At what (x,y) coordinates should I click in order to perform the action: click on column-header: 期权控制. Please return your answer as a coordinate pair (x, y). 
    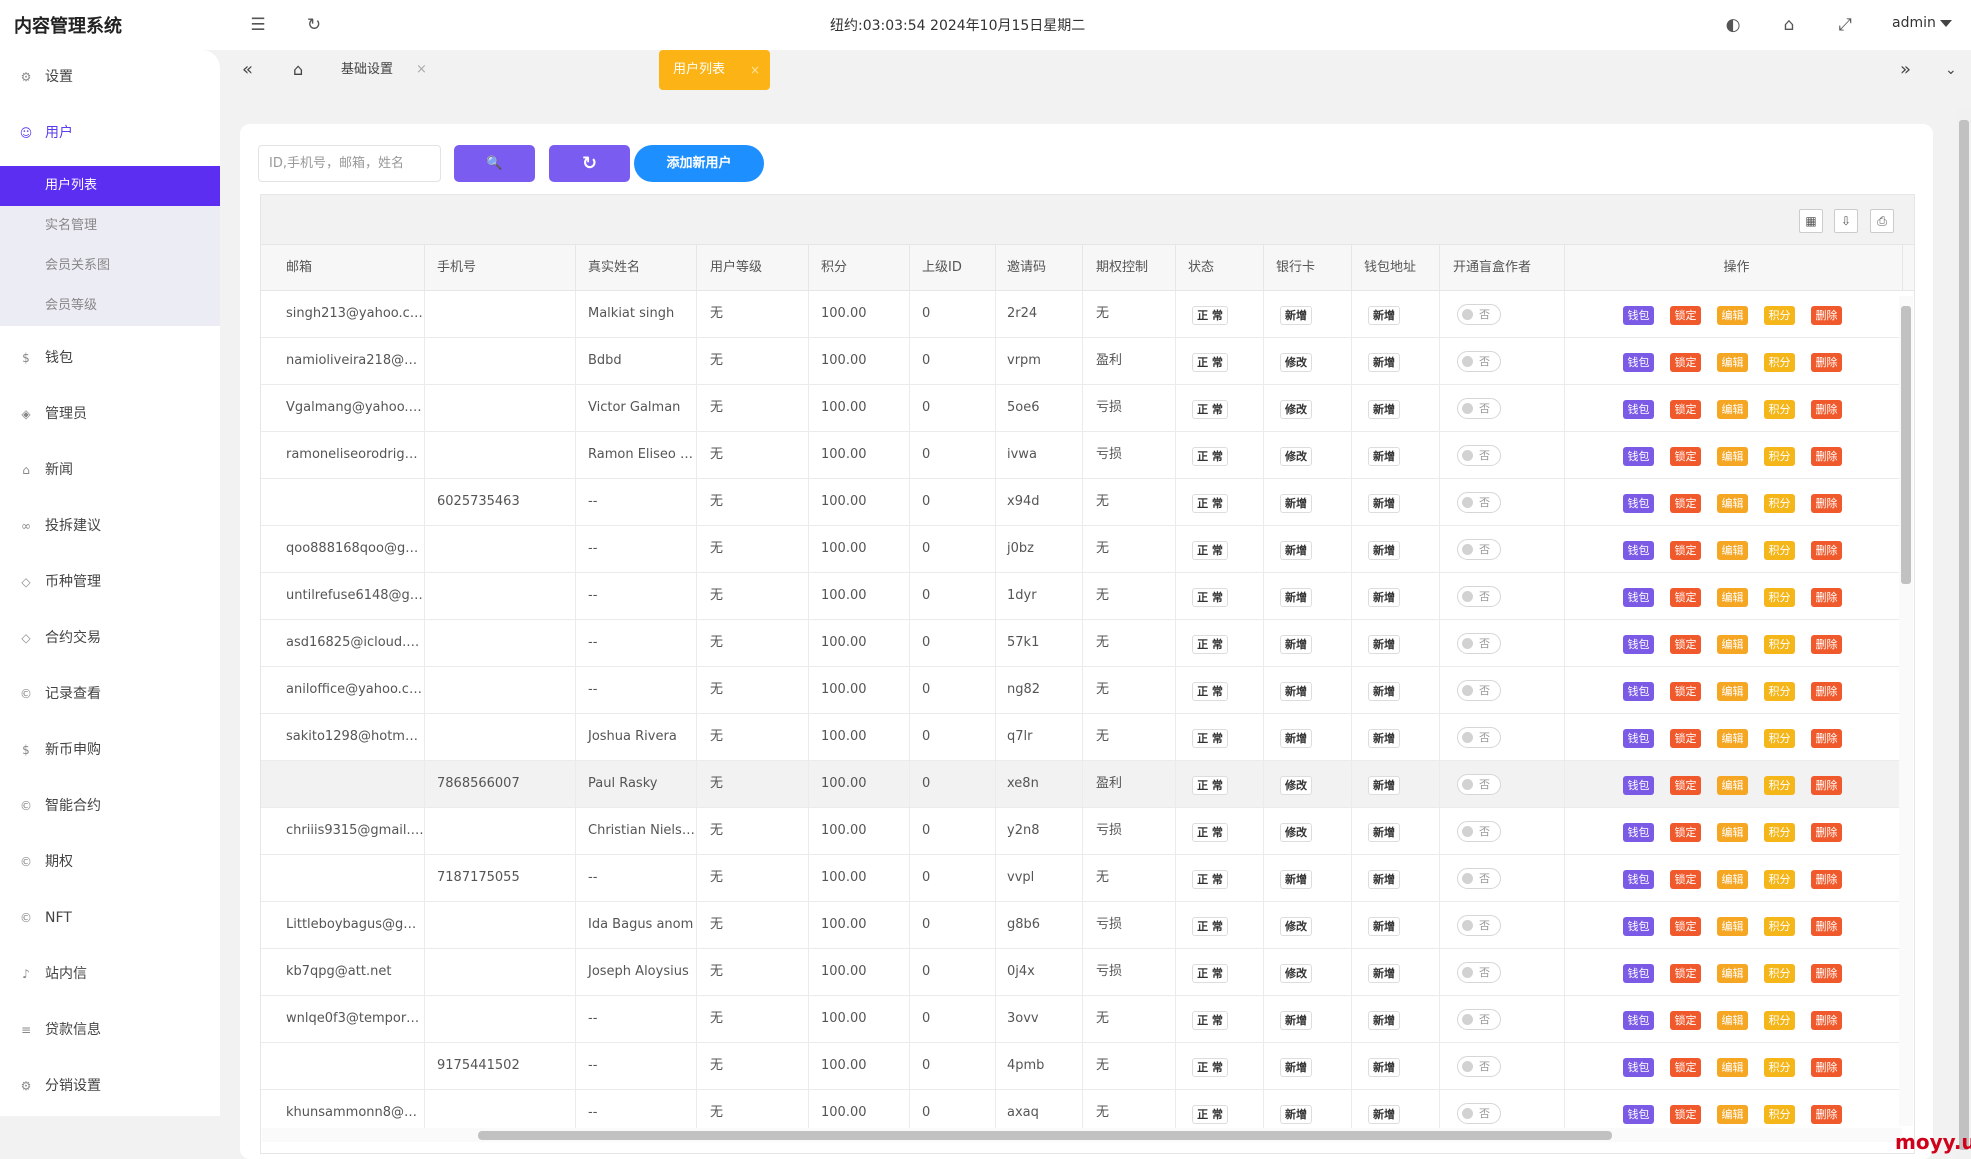
    Looking at the image, I should click on (1130, 268).